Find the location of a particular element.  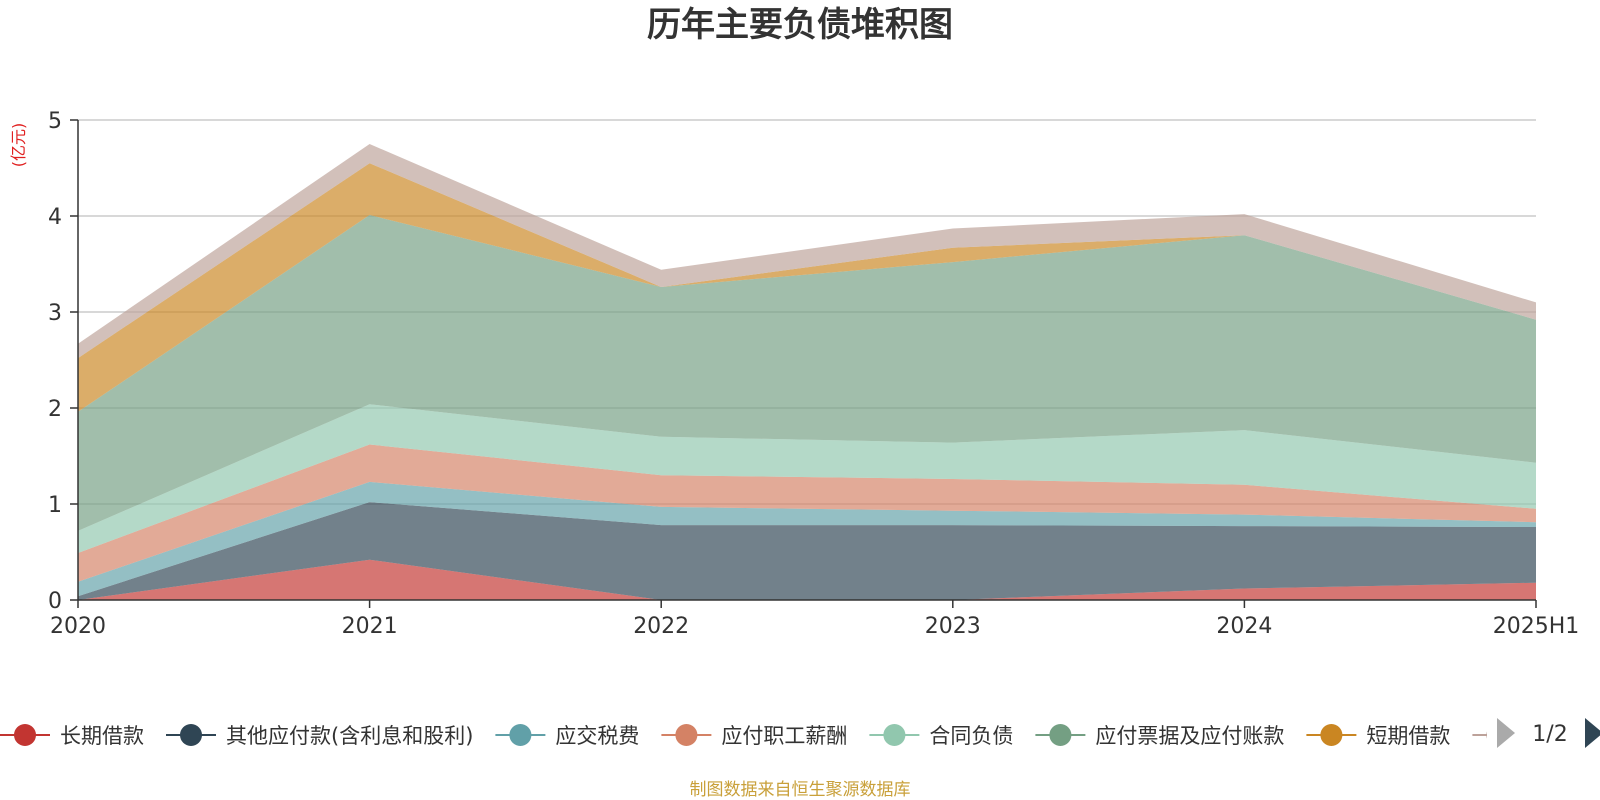

legend-label: 应付职工薪酬 is located at coordinates (784, 736).